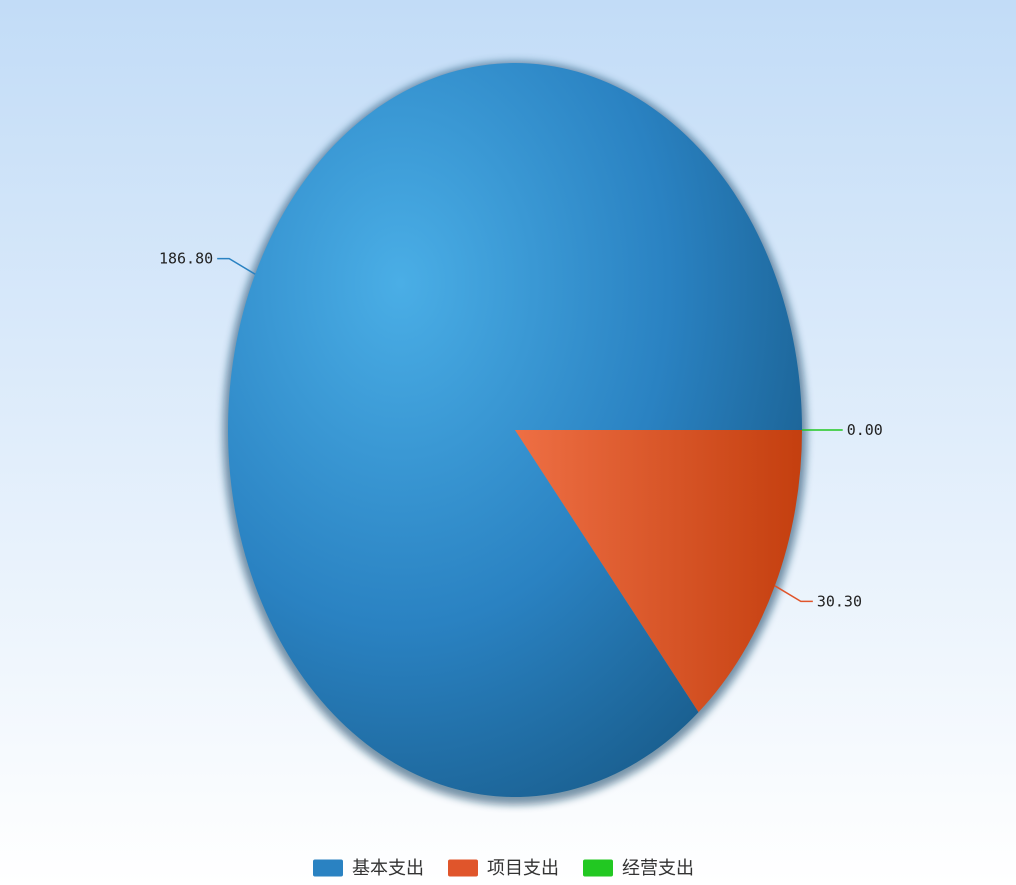 This screenshot has width=1016, height=885. I want to click on legend: 基本支出 项目支出 经营支出, so click(503, 868).